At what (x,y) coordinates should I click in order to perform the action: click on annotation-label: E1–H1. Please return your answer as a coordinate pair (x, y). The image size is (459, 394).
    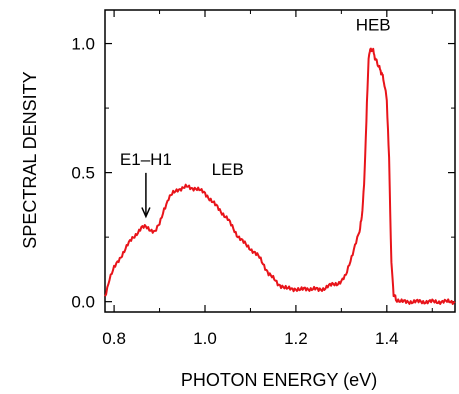
    Looking at the image, I should click on (146, 159).